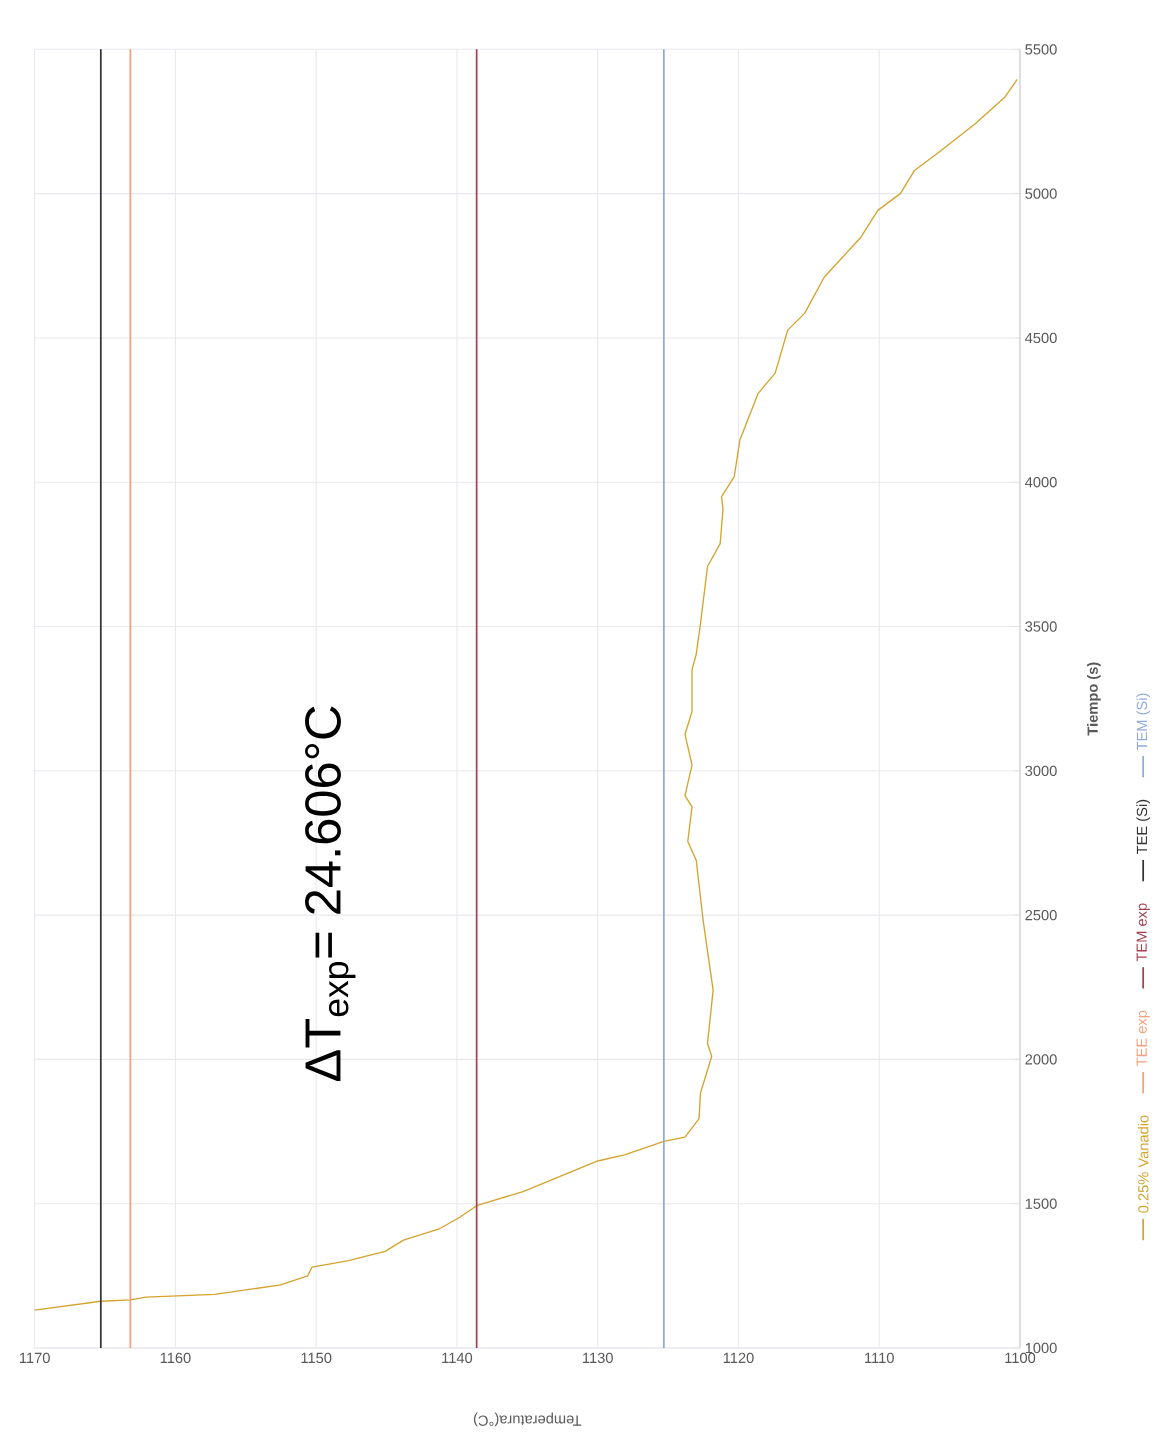 The width and height of the screenshot is (1163, 1456). I want to click on y-tick-label: 2000, so click(1041, 1059).